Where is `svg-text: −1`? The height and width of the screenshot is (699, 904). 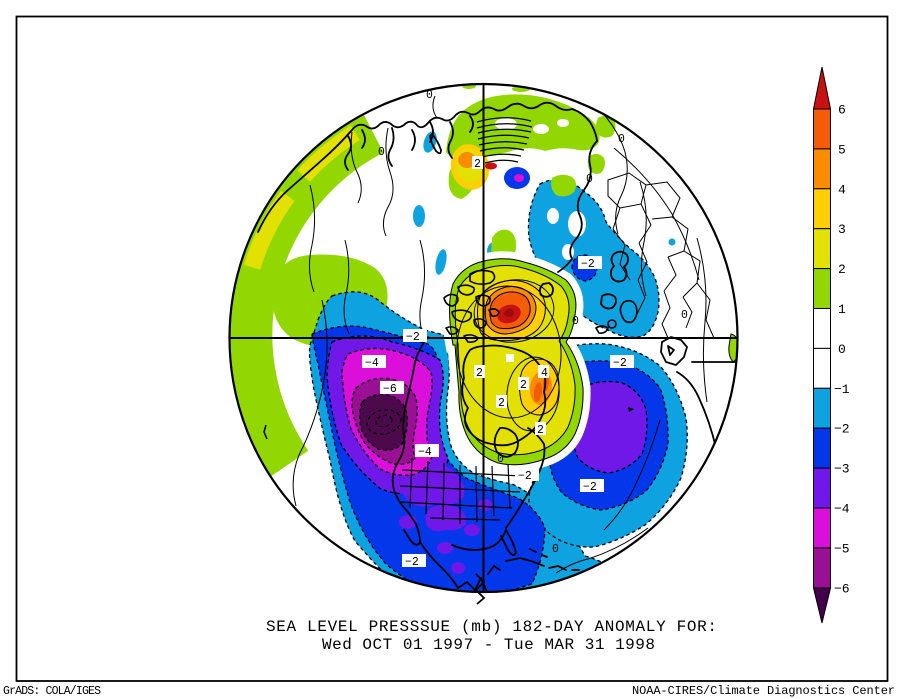
svg-text: −1 is located at coordinates (842, 389).